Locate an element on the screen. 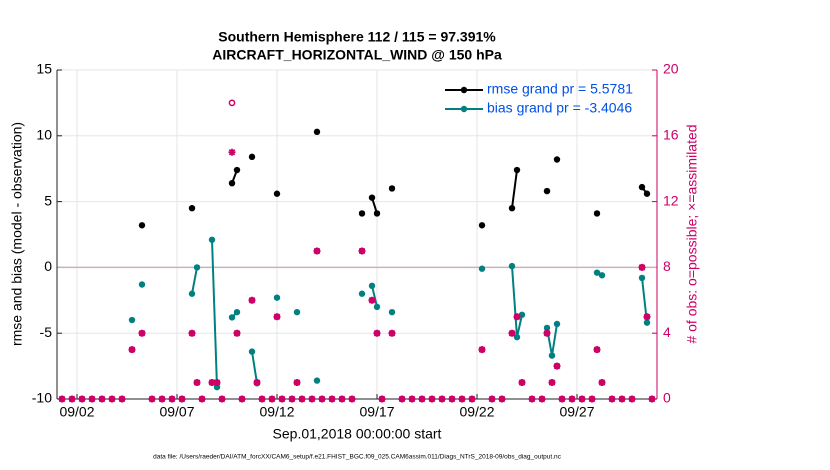 The image size is (830, 470). obs-possible is located at coordinates (232, 103).